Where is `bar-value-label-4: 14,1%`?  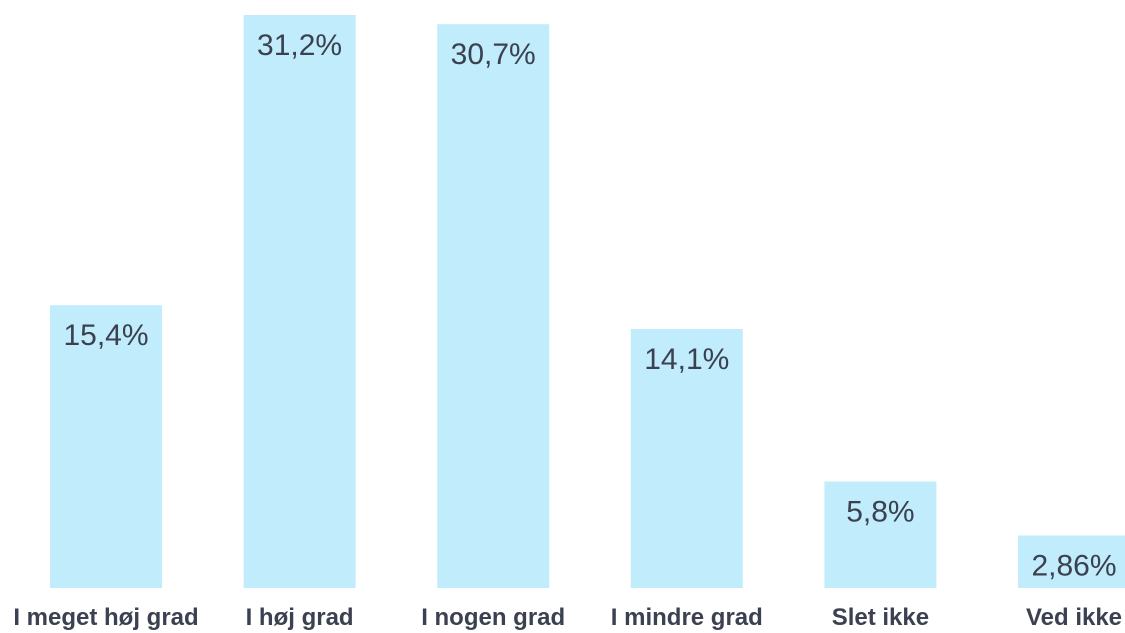
bar-value-label-4: 14,1% is located at coordinates (686, 359).